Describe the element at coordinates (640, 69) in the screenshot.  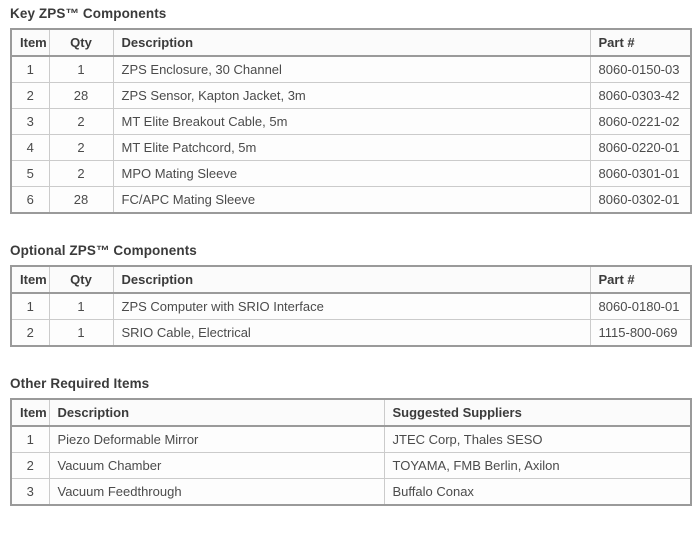
I see `cell-part-number: 8060-0150-03` at that location.